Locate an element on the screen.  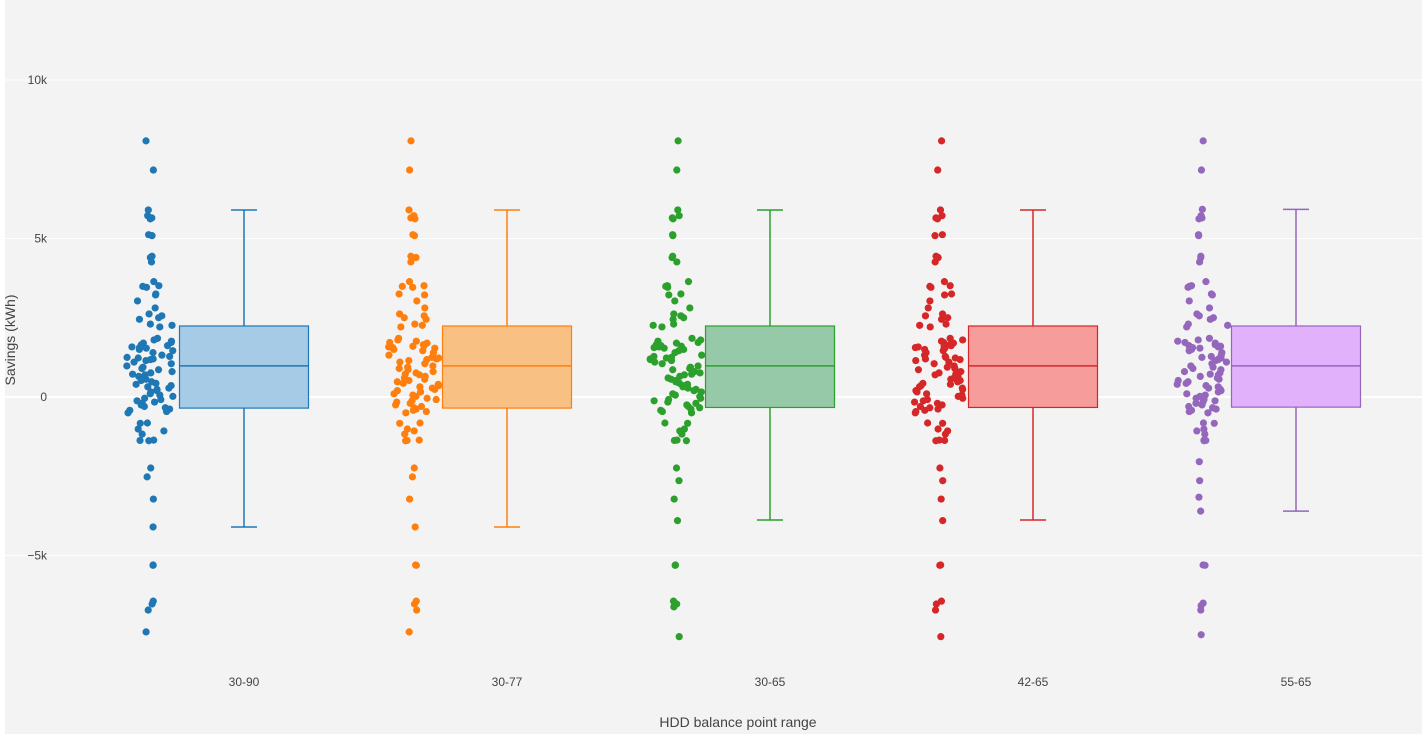
y-tick-label: 5k is located at coordinates (41, 239).